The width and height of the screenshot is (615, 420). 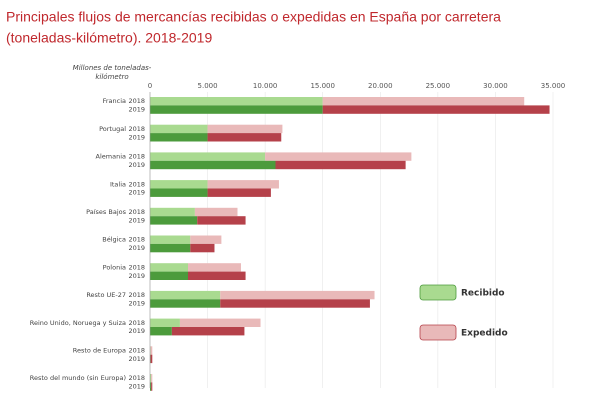 I want to click on x-tick-label: 35.000, so click(x=553, y=86).